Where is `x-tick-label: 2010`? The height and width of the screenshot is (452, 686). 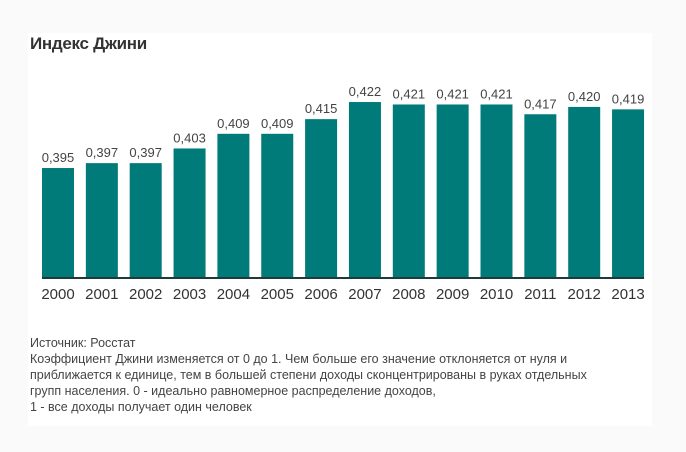 x-tick-label: 2010 is located at coordinates (496, 294).